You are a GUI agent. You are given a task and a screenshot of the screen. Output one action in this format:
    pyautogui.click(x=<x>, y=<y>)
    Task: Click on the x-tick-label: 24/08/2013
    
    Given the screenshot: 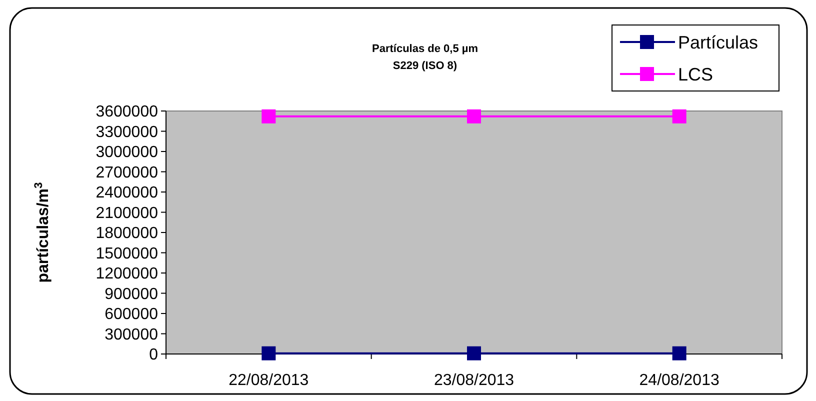 What is the action you would take?
    pyautogui.click(x=679, y=380)
    